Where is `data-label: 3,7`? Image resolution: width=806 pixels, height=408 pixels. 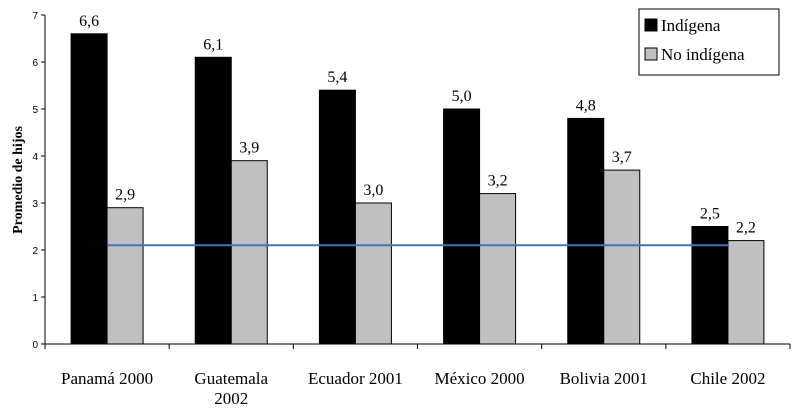
data-label: 3,7 is located at coordinates (622, 157).